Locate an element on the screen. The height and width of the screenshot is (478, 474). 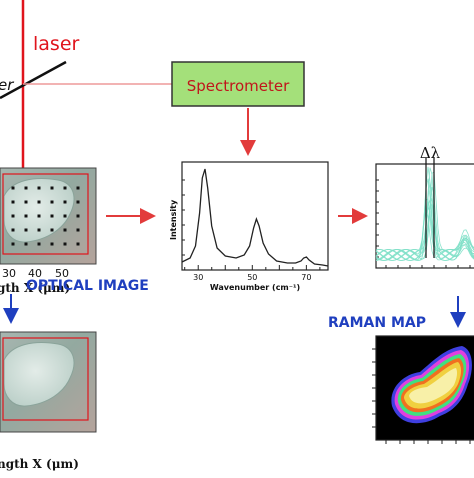
spectrum-line is located at coordinates (255, 217).